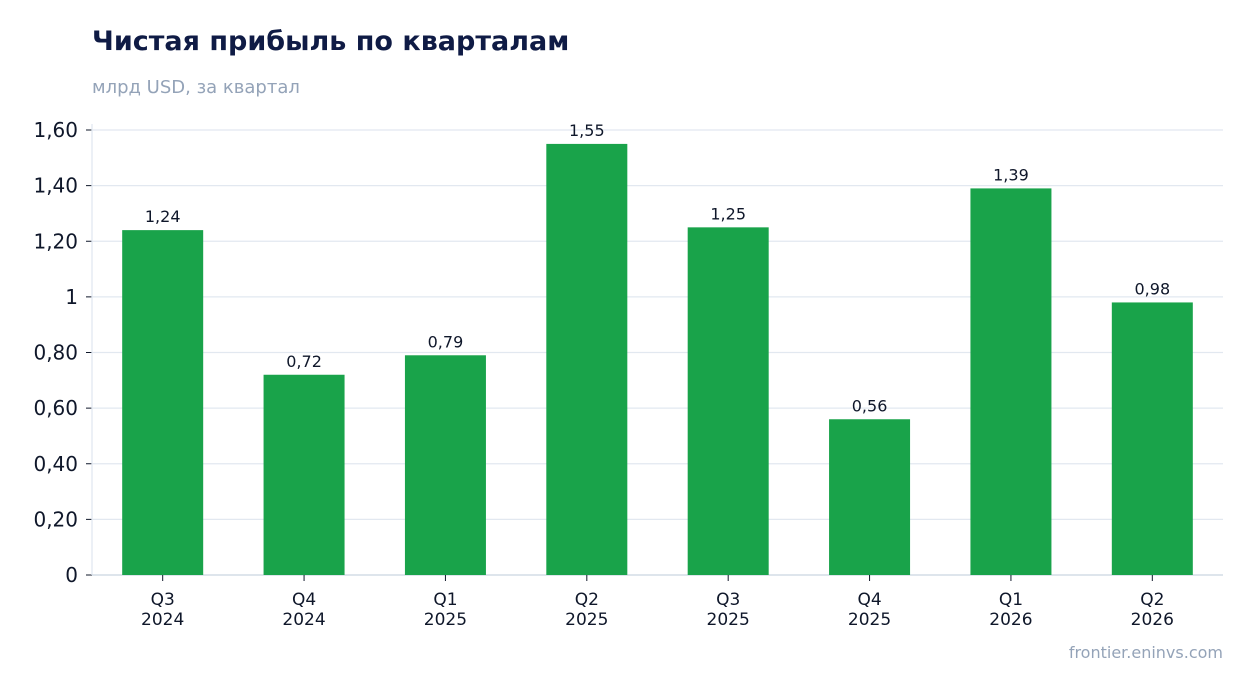 The image size is (1254, 693). I want to click on data-label: 1,55, so click(587, 130).